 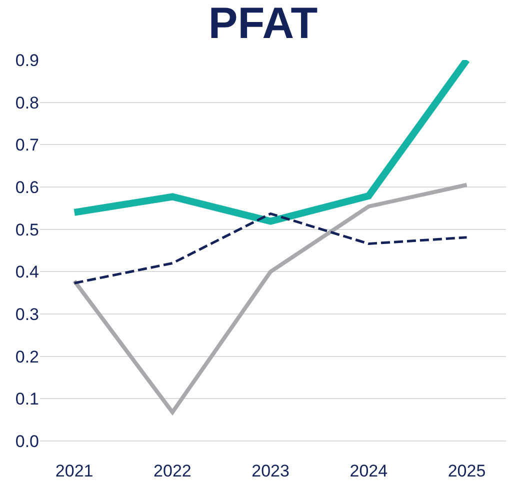 I want to click on y-tick-label: 0.6, so click(x=27, y=187).